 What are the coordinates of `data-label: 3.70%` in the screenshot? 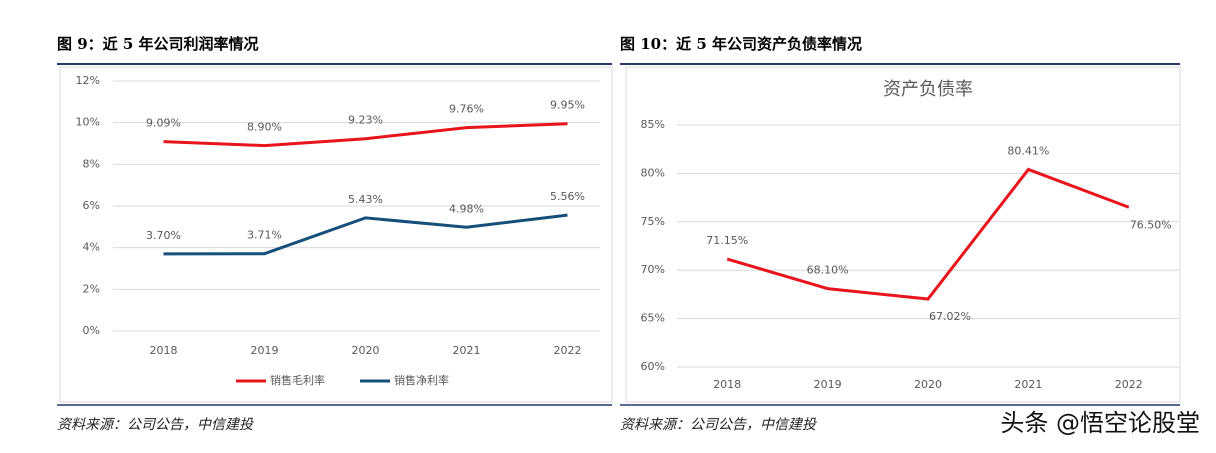 It's located at (163, 235).